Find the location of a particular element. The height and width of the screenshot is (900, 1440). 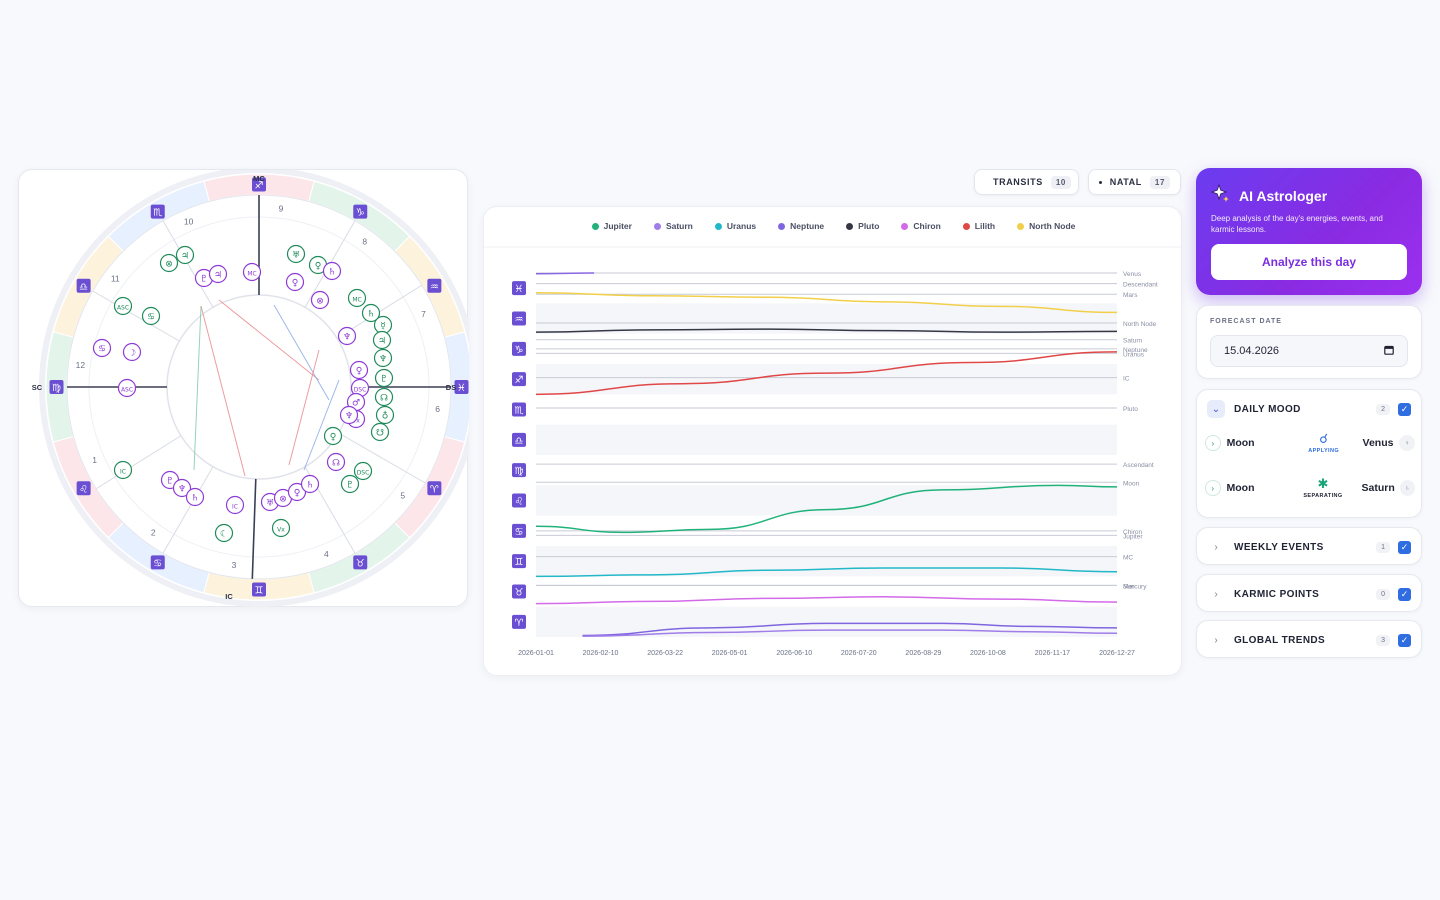

natal-toggle: NATAL 17 is located at coordinates (1134, 182).